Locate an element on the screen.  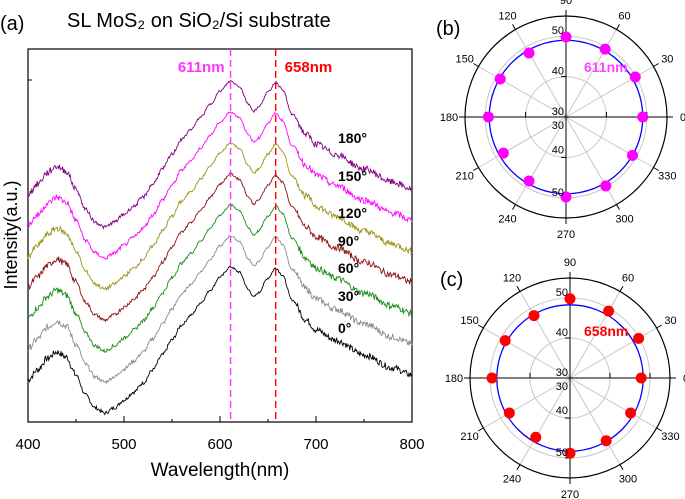
panel-label-c: (c) is located at coordinates (451, 280).